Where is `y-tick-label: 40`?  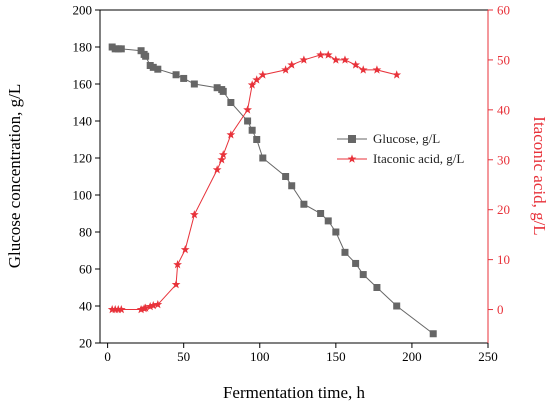 y-tick-label: 40 is located at coordinates (85, 306).